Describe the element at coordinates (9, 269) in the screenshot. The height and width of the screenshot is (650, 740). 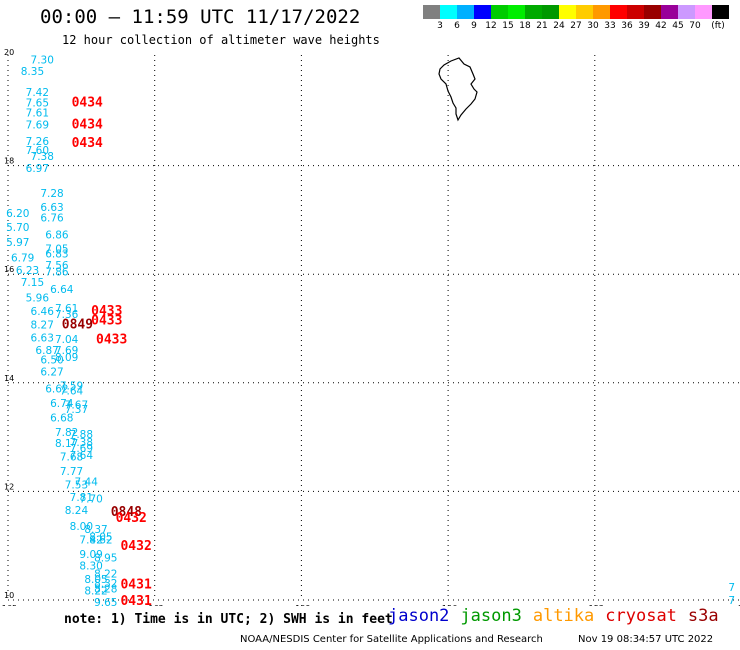
I see `lat-tick-label: 16` at that location.